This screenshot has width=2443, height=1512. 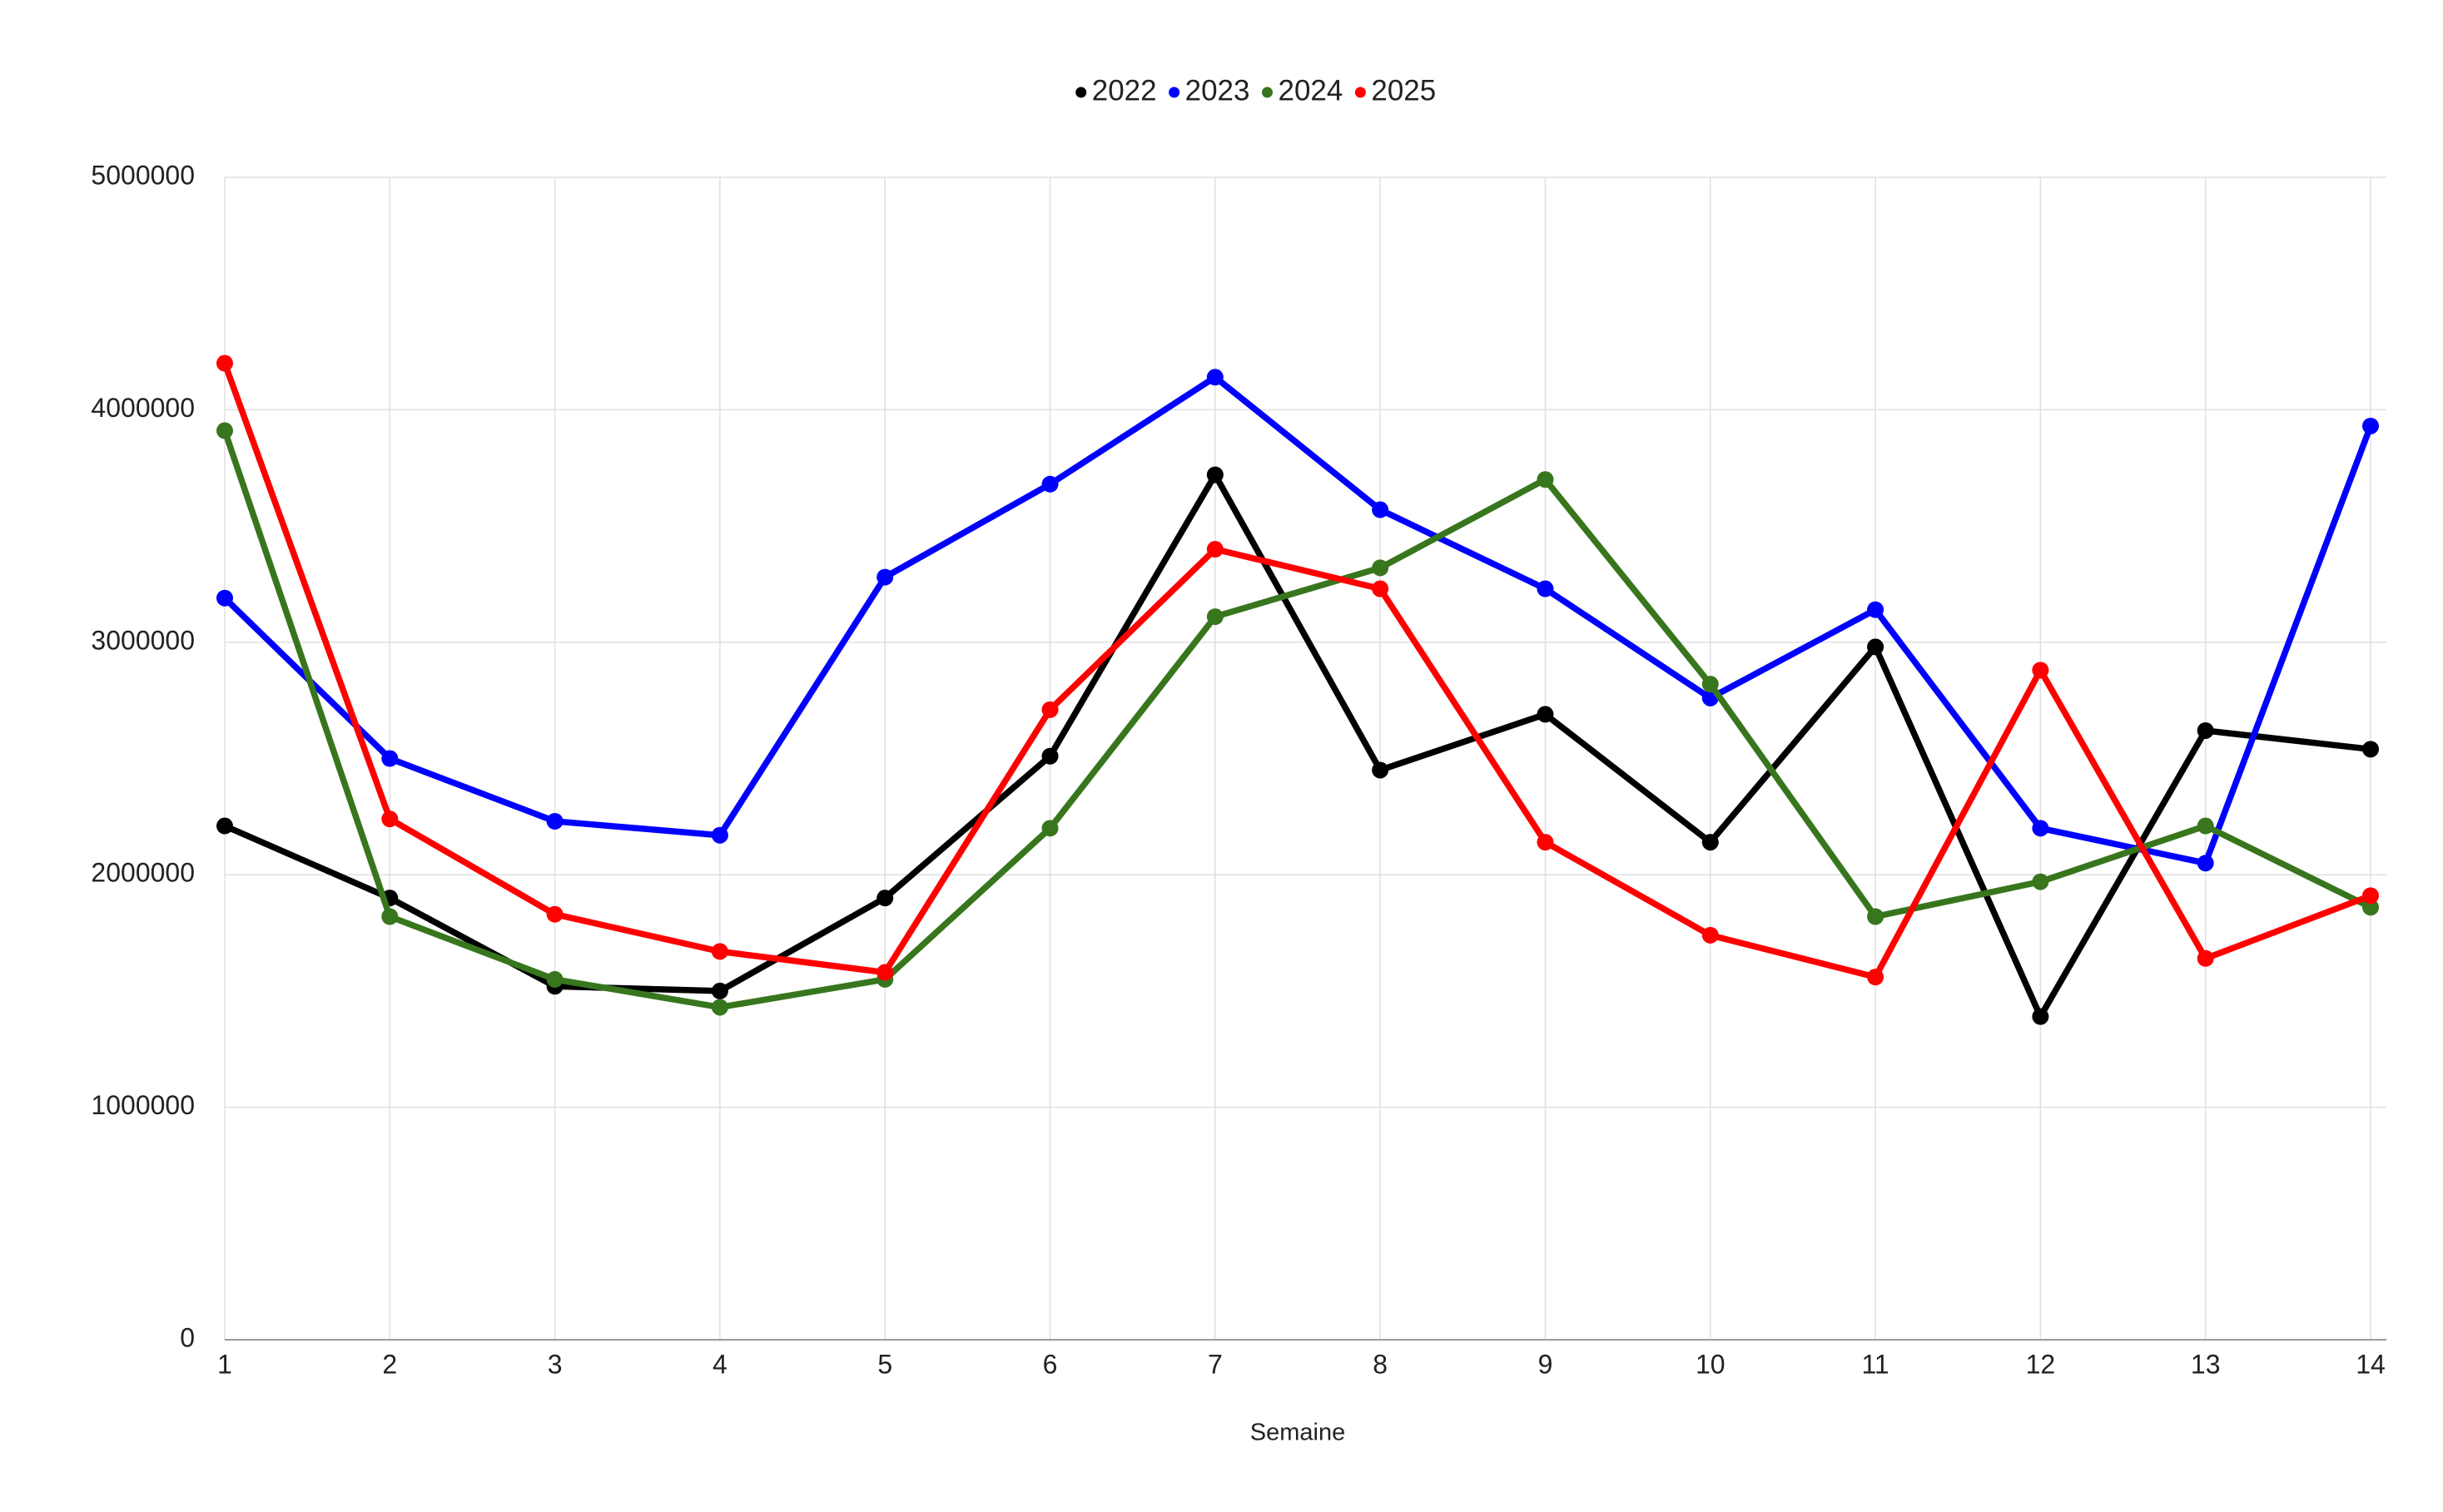 I want to click on x-tick-label: 8, so click(x=1380, y=1364).